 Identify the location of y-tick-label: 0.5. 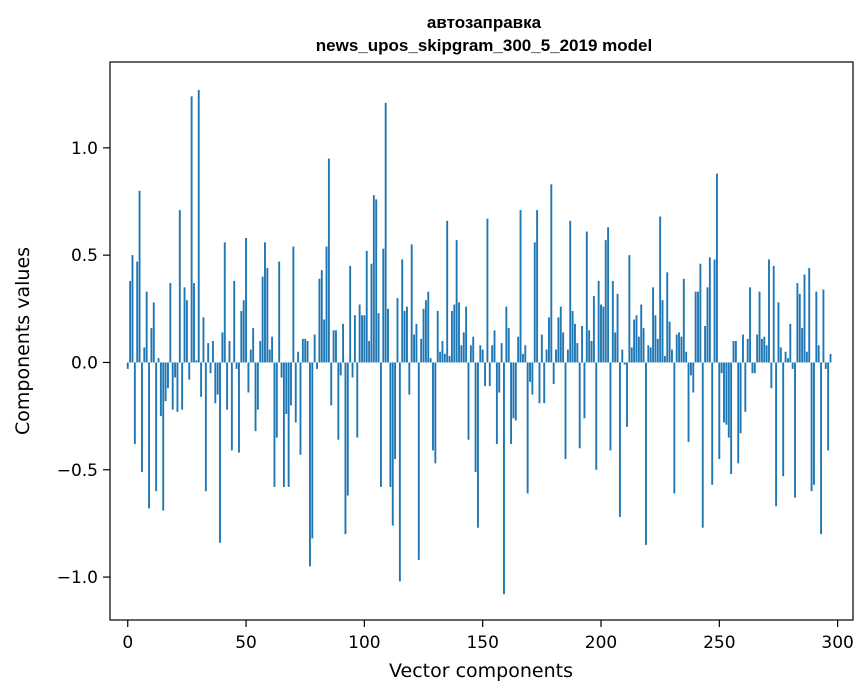
(84, 256).